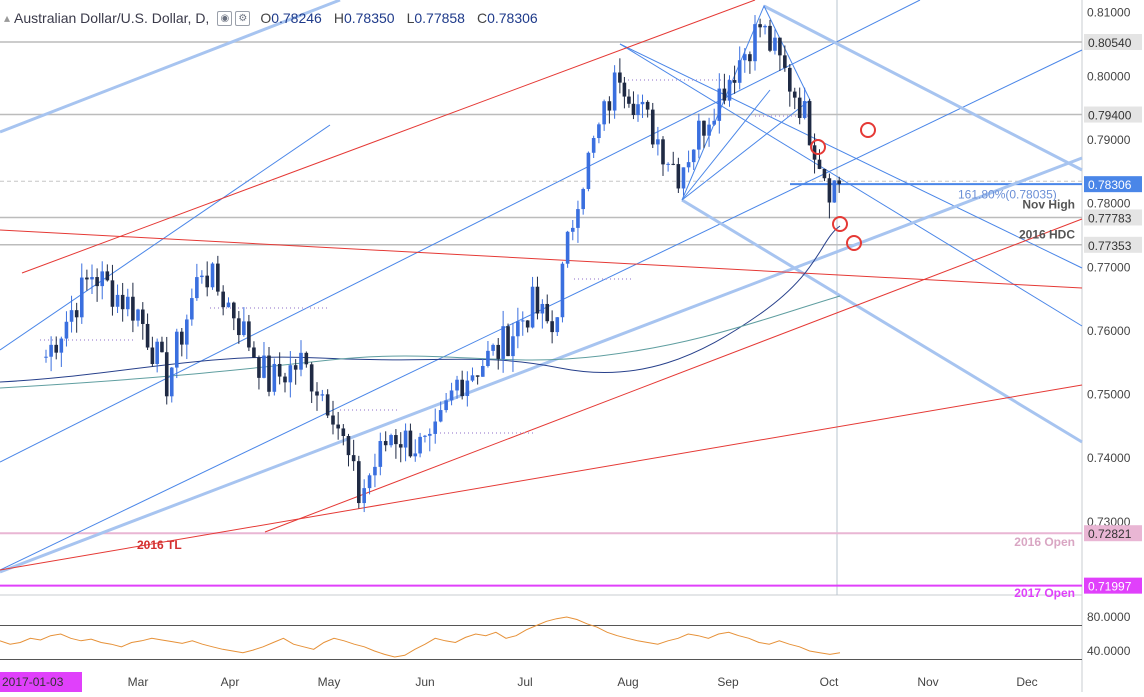 The height and width of the screenshot is (697, 1144). What do you see at coordinates (1109, 617) in the screenshot?
I see `rsi-tick-label-0: 80.0000` at bounding box center [1109, 617].